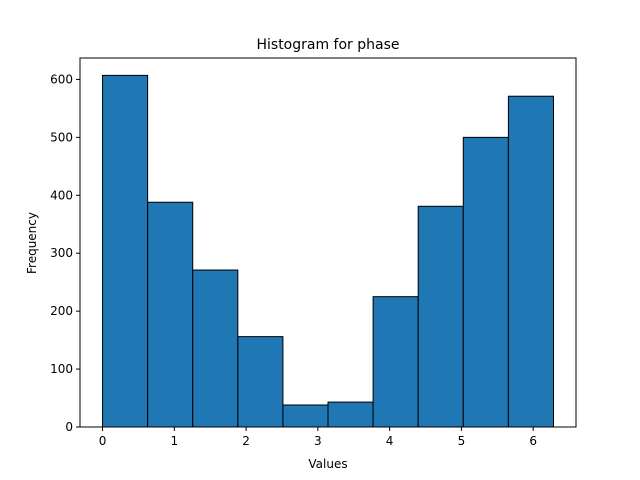  I want to click on chart-title: Histogram for phase, so click(327, 45).